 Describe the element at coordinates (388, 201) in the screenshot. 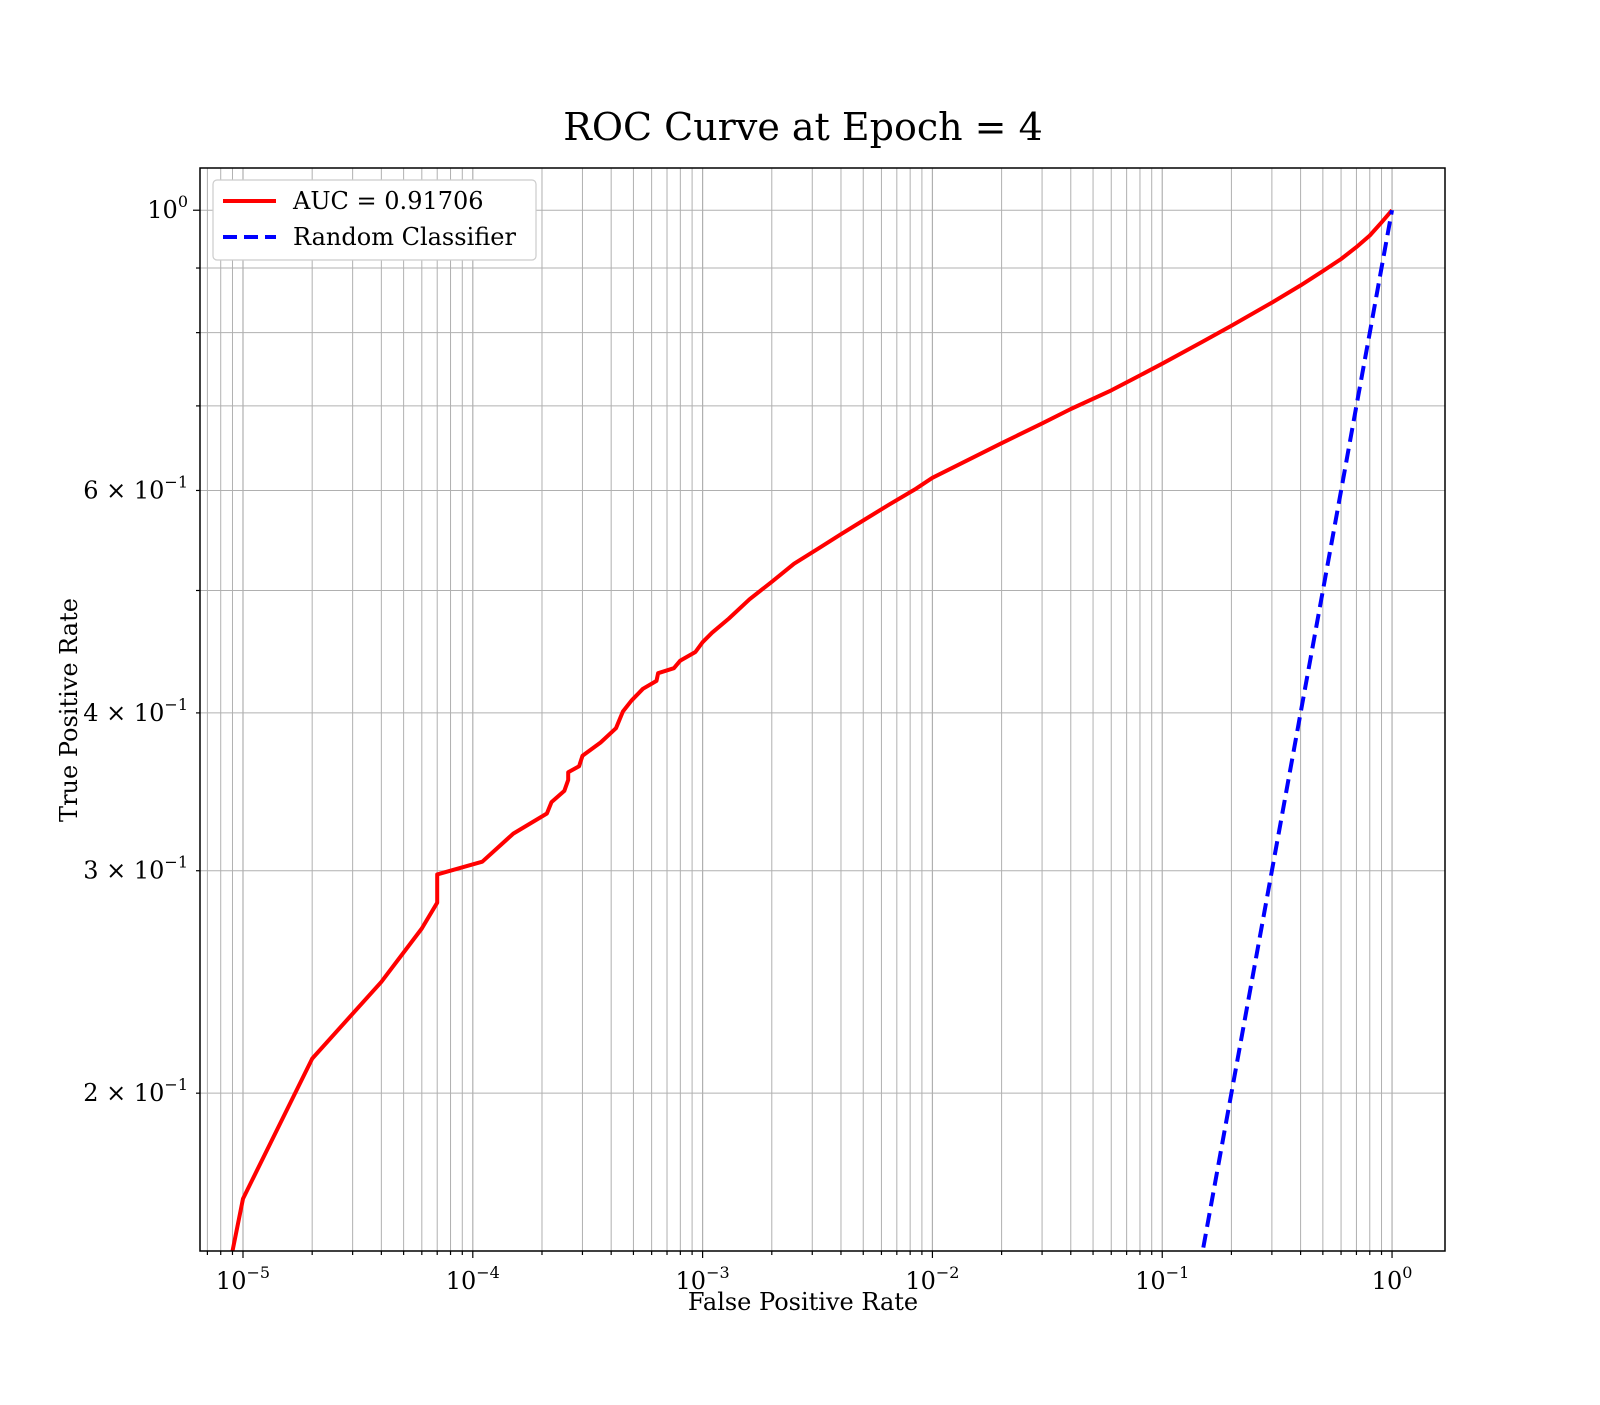

I see `legend-label-auc: AUC = 0.91706` at that location.